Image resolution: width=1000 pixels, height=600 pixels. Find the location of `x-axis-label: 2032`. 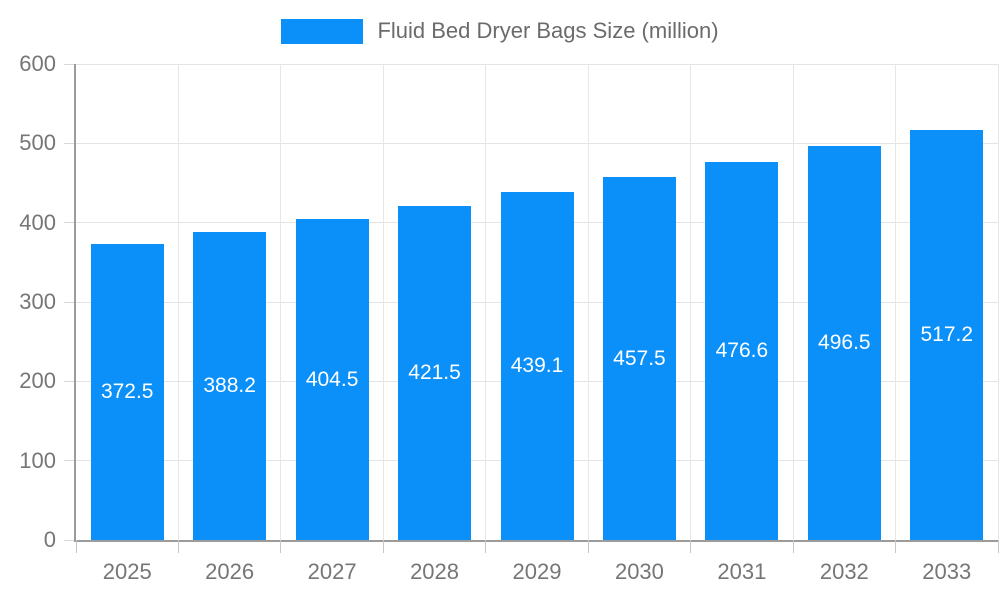

x-axis-label: 2032 is located at coordinates (844, 571).